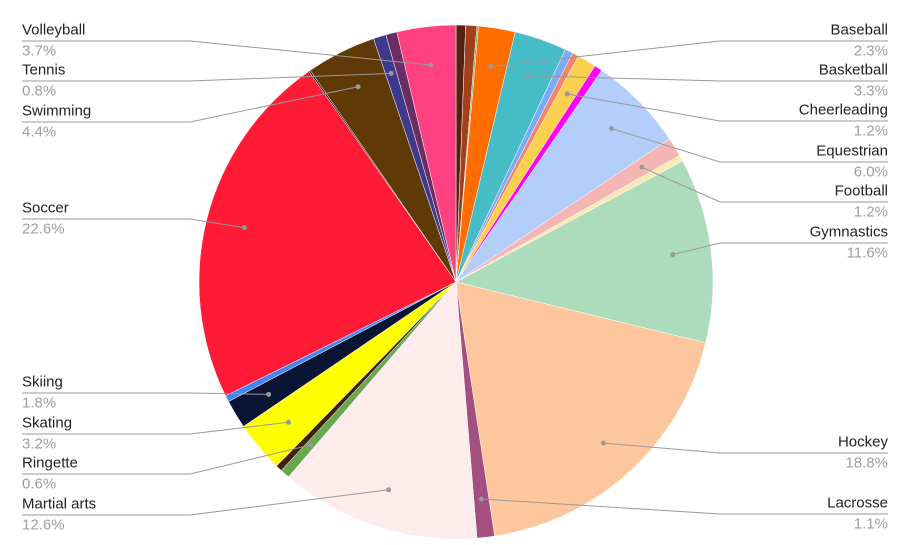 This screenshot has height=545, width=901. I want to click on slice-value: 3.2%, so click(39, 443).